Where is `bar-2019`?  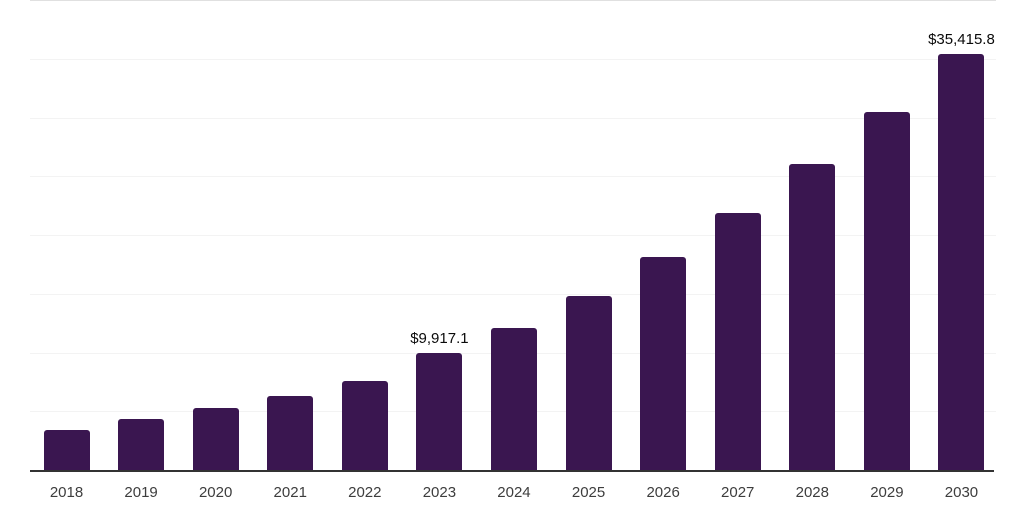
bar-2019 is located at coordinates (141, 444).